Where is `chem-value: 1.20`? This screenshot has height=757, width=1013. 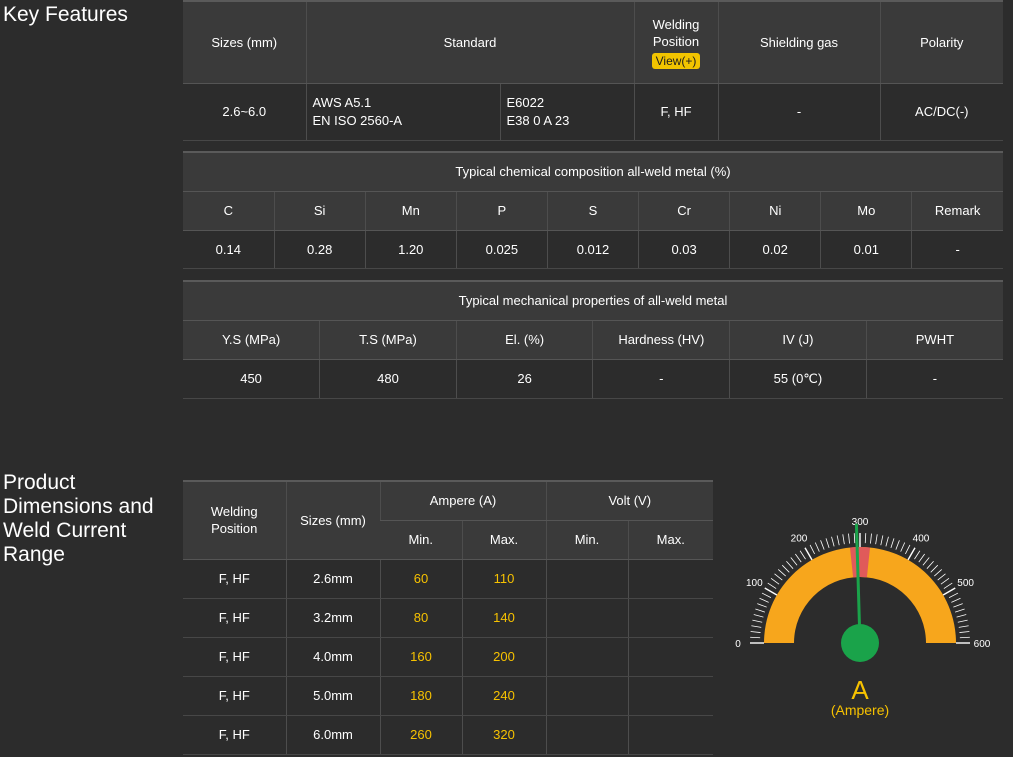 chem-value: 1.20 is located at coordinates (410, 249).